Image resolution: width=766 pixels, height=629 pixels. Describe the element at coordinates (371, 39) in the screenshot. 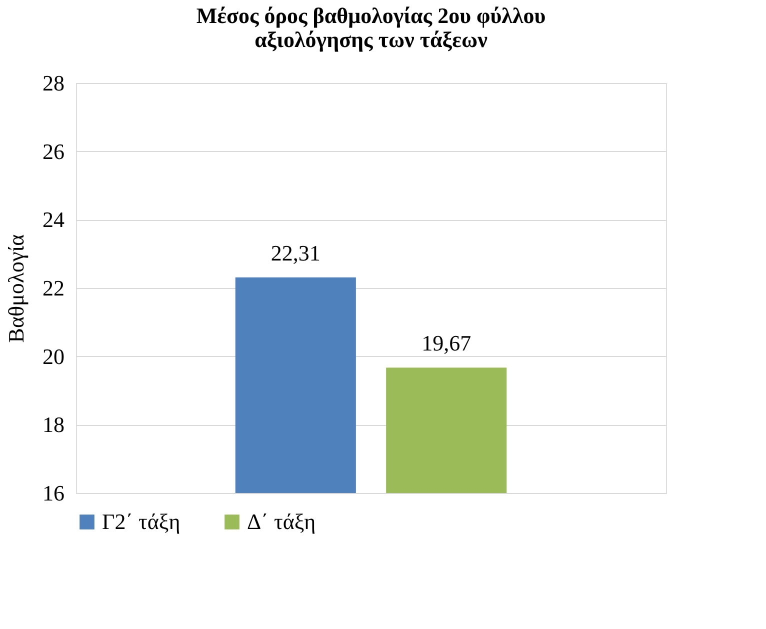

I see `text: αξιολόγησης των τάξεων` at that location.